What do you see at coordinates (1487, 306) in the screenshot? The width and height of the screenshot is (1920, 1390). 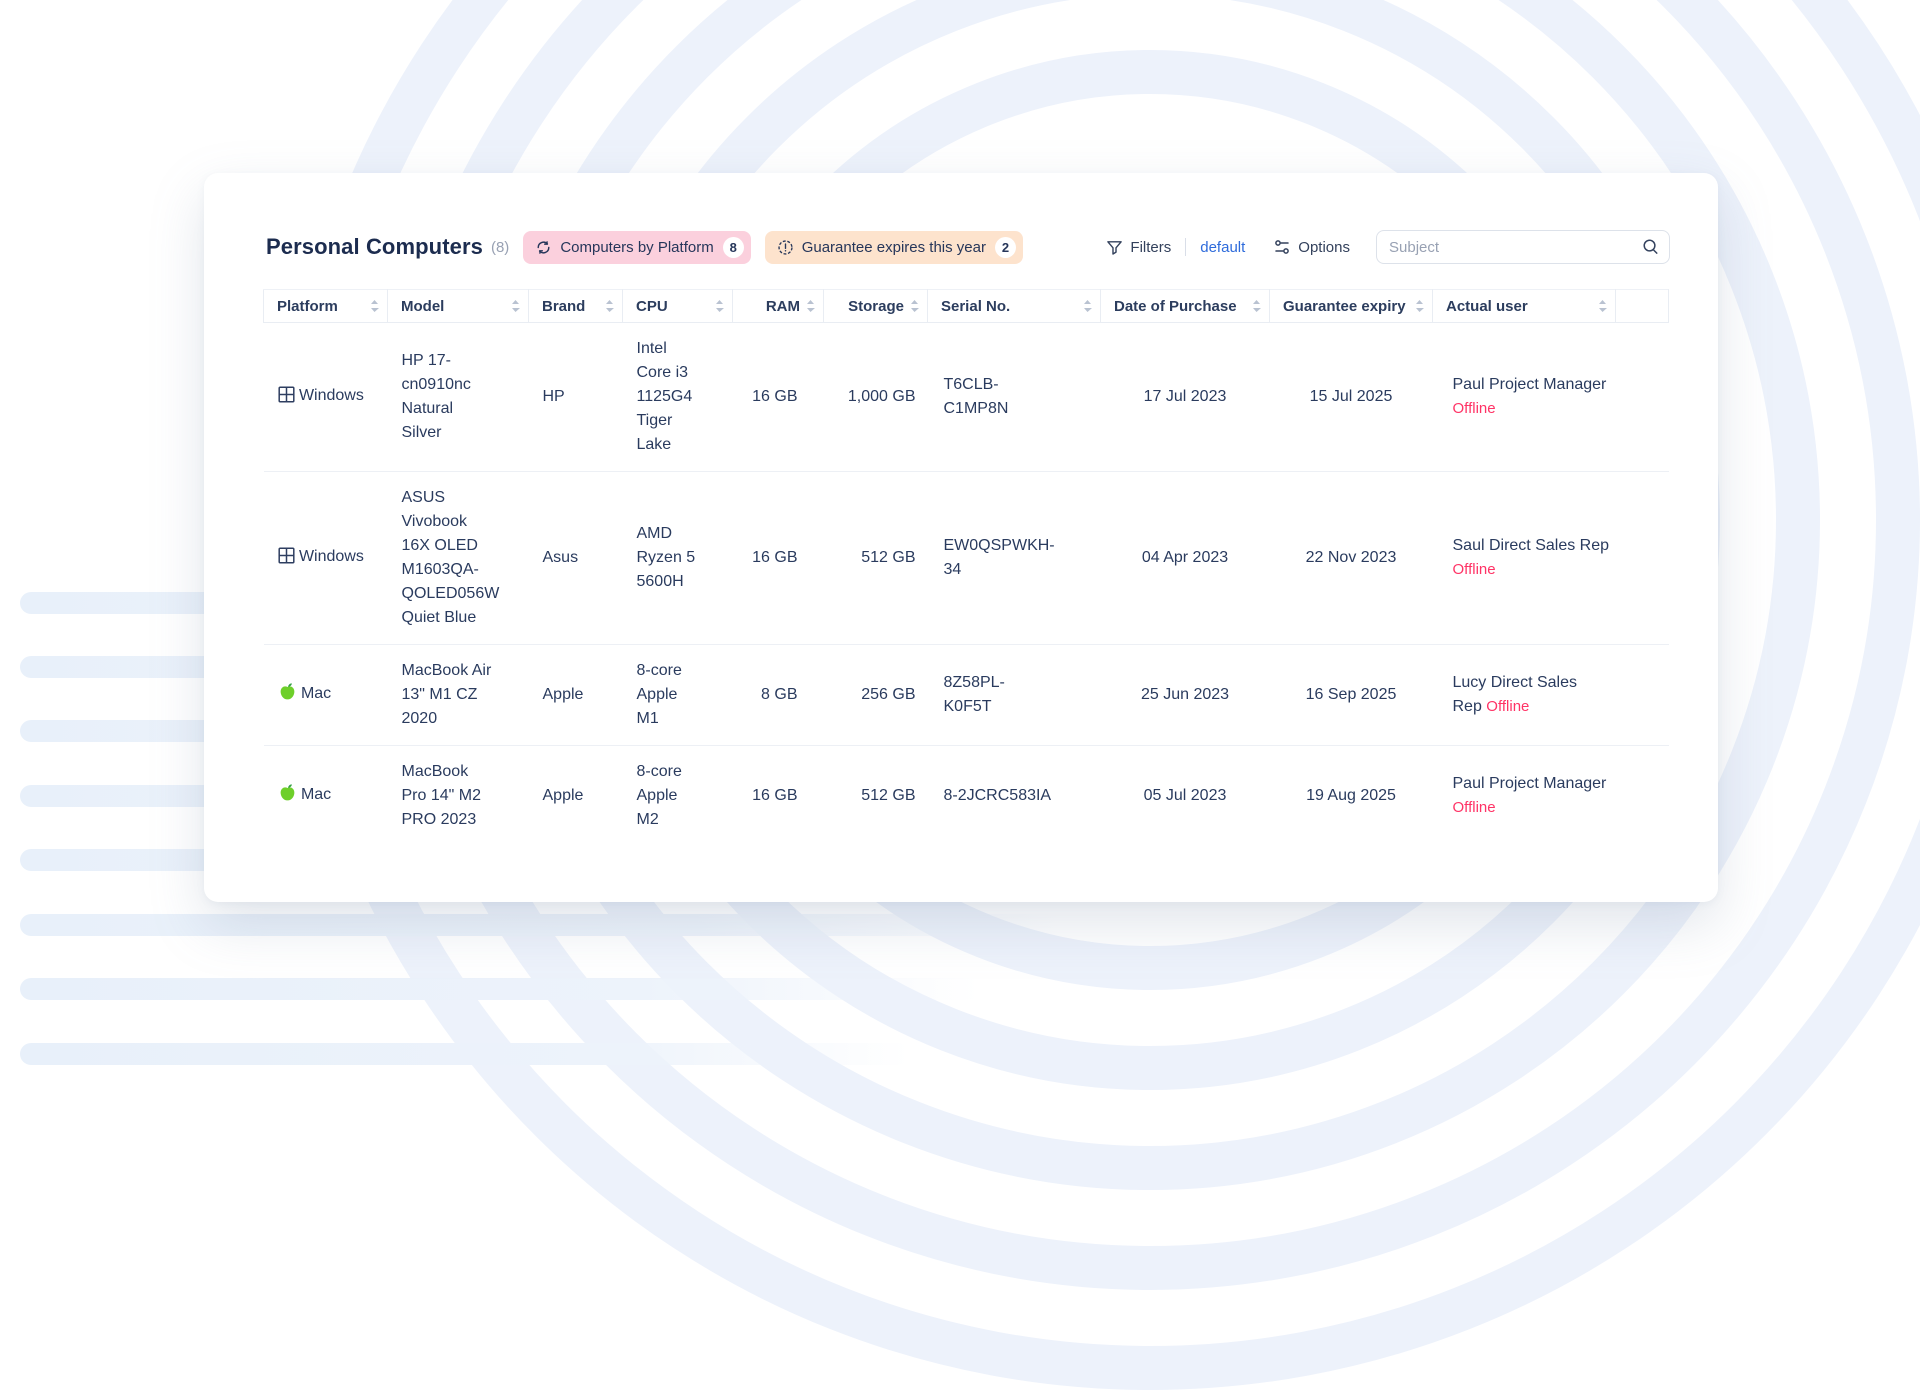 I see `column-label: Actual user` at bounding box center [1487, 306].